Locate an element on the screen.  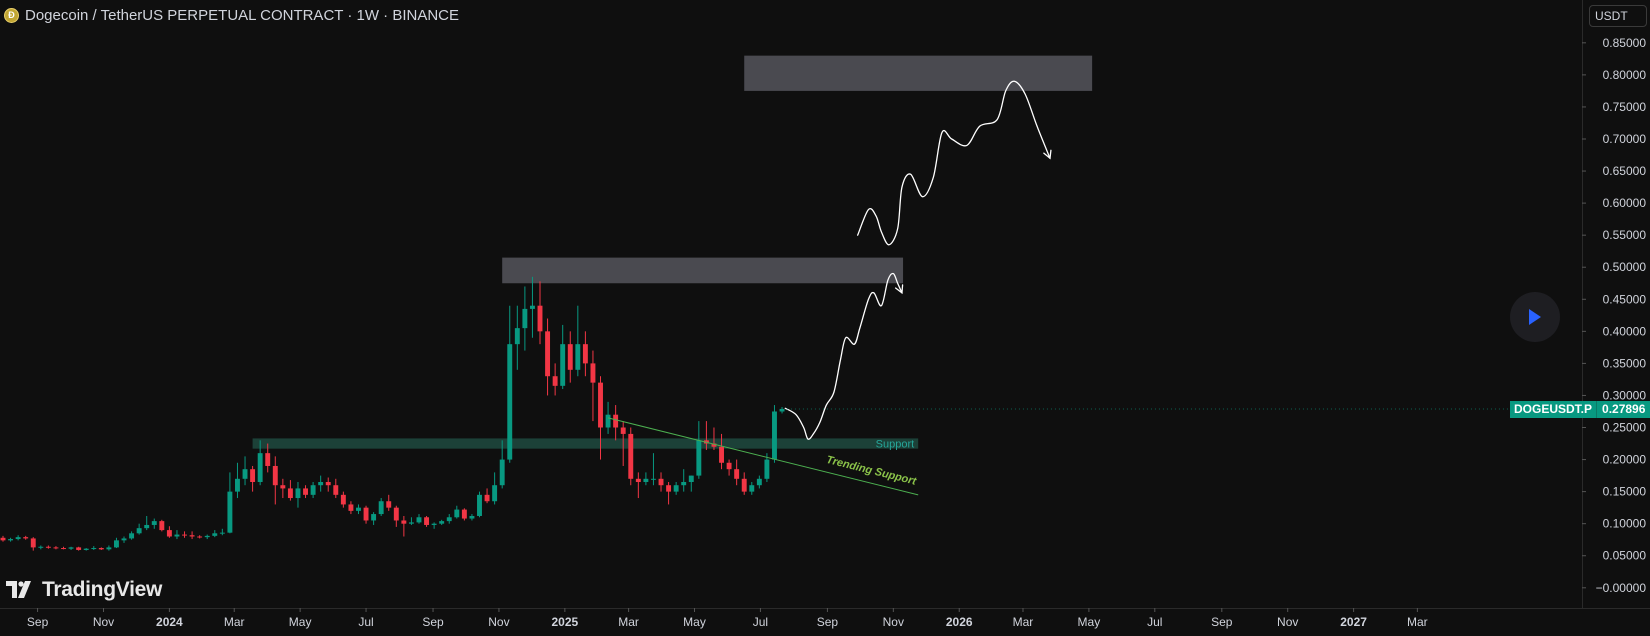
price-tick-label: 0.45000 is located at coordinates (1625, 299).